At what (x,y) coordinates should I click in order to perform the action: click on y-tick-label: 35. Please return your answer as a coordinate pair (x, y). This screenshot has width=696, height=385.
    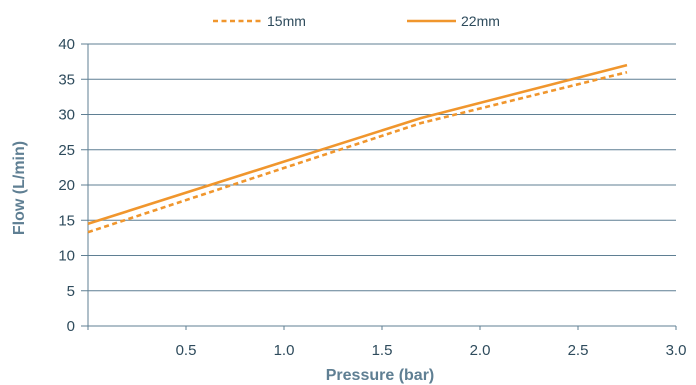
    Looking at the image, I should click on (66, 79).